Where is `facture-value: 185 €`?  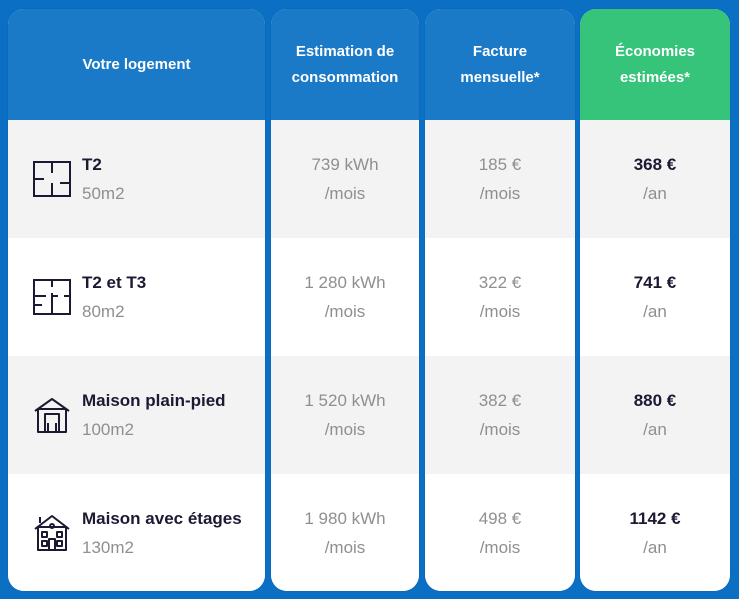 facture-value: 185 € is located at coordinates (500, 164).